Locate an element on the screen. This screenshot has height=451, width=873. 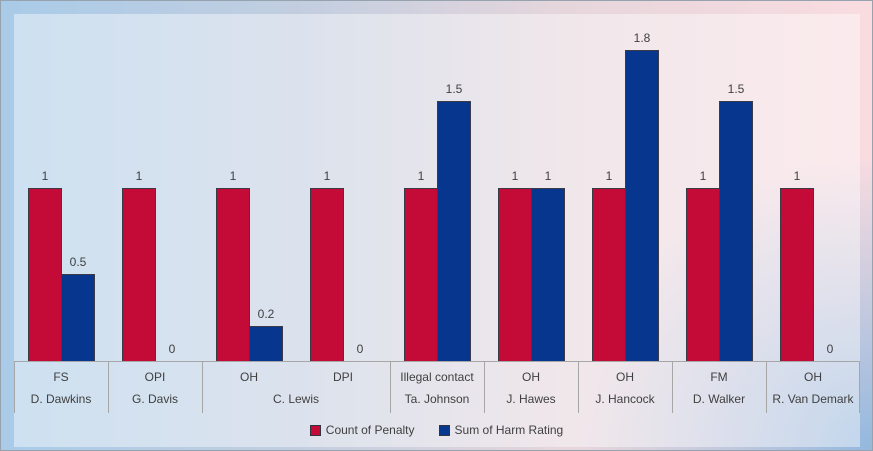
data-label-sum-of-harm-rating: 0.2 is located at coordinates (266, 314).